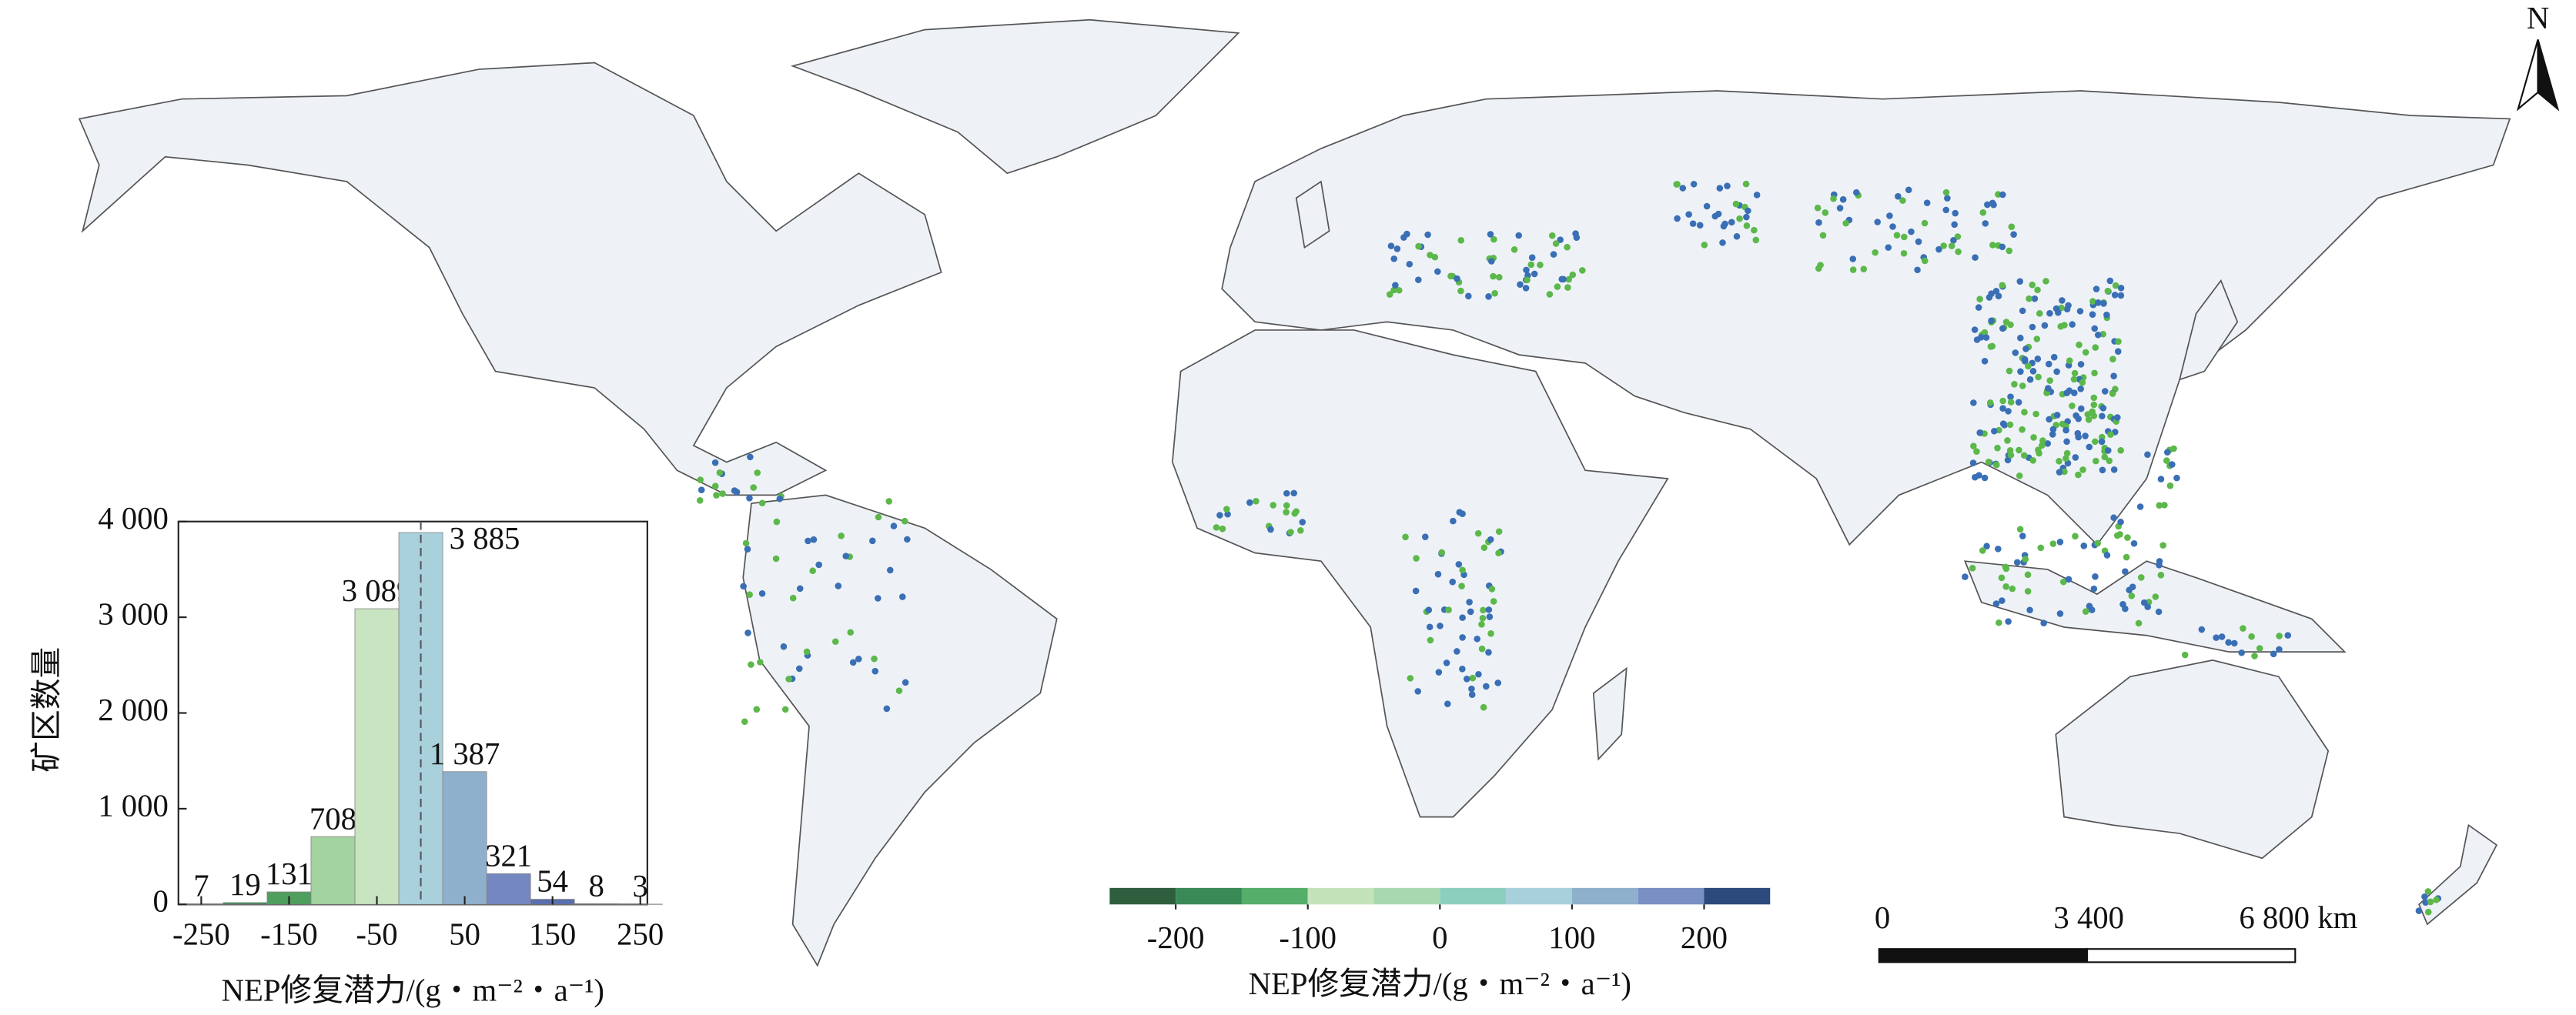 The width and height of the screenshot is (2576, 1015). What do you see at coordinates (133, 710) in the screenshot?
I see `y-tick-label: 2 000` at bounding box center [133, 710].